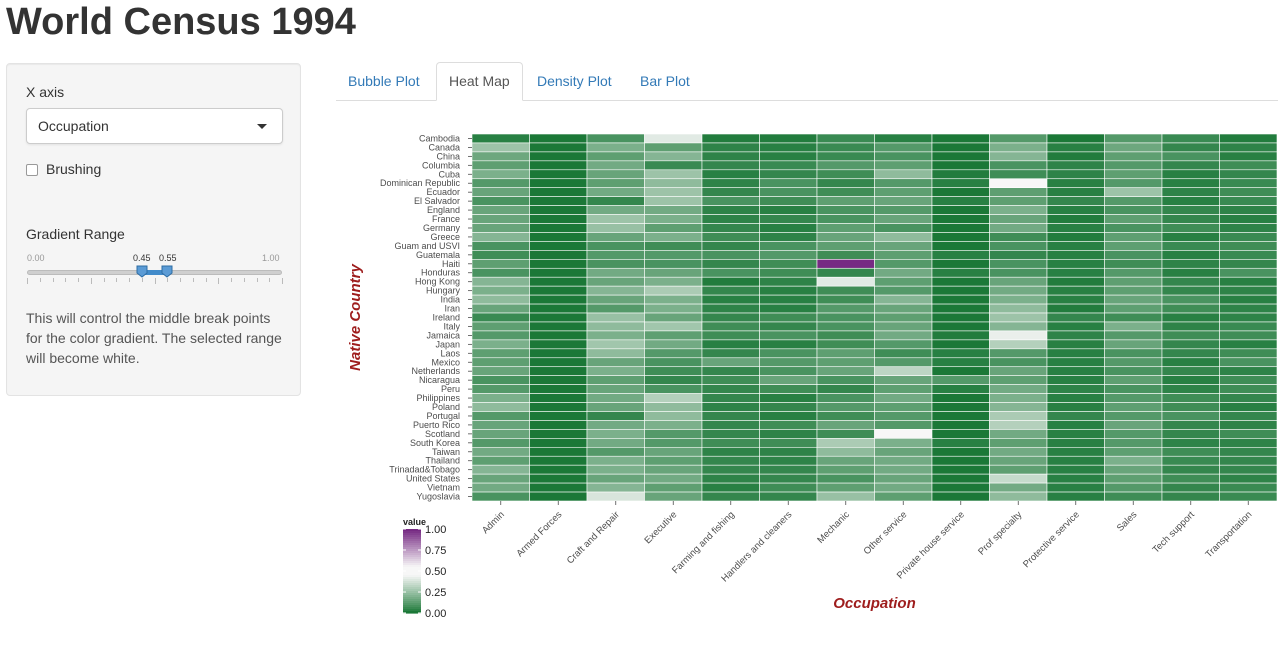 The image size is (1278, 647). What do you see at coordinates (446, 219) in the screenshot?
I see `y-tick-label: France` at bounding box center [446, 219].